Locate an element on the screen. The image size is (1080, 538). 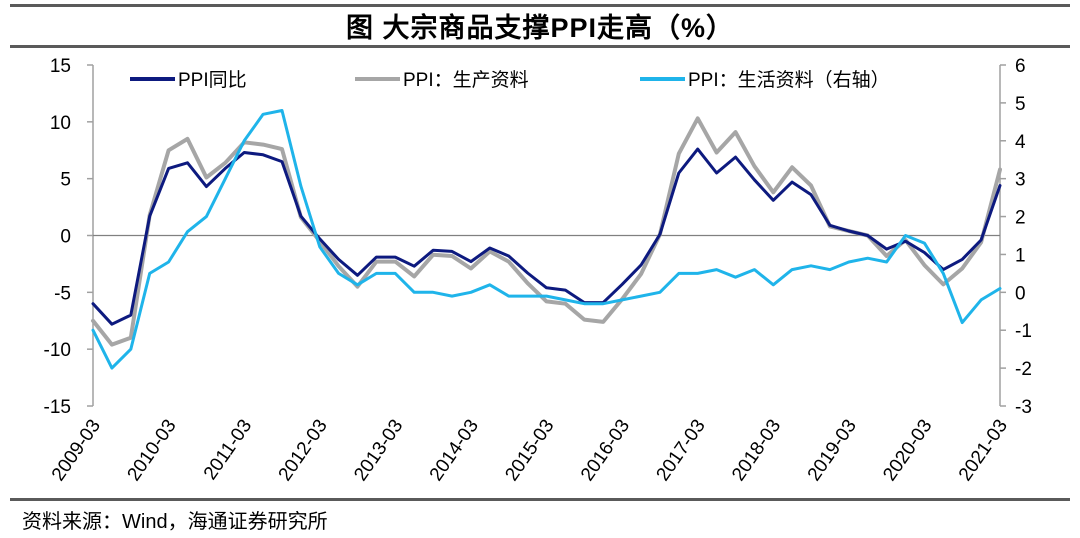
right-tick-label: 5 is located at coordinates (1020, 104).